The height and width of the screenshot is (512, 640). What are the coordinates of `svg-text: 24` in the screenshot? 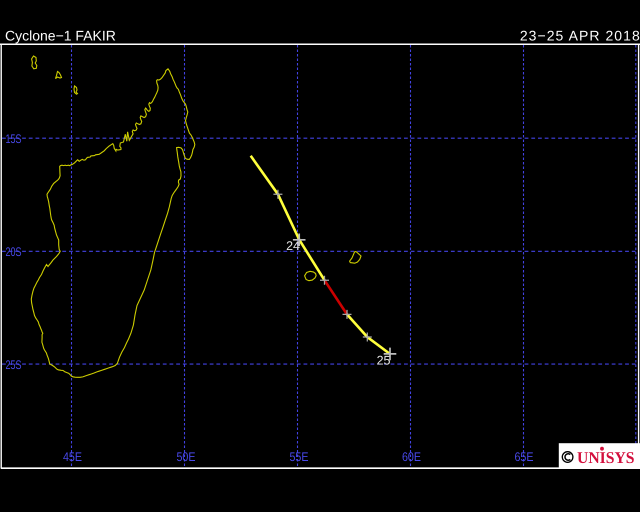 It's located at (293, 246).